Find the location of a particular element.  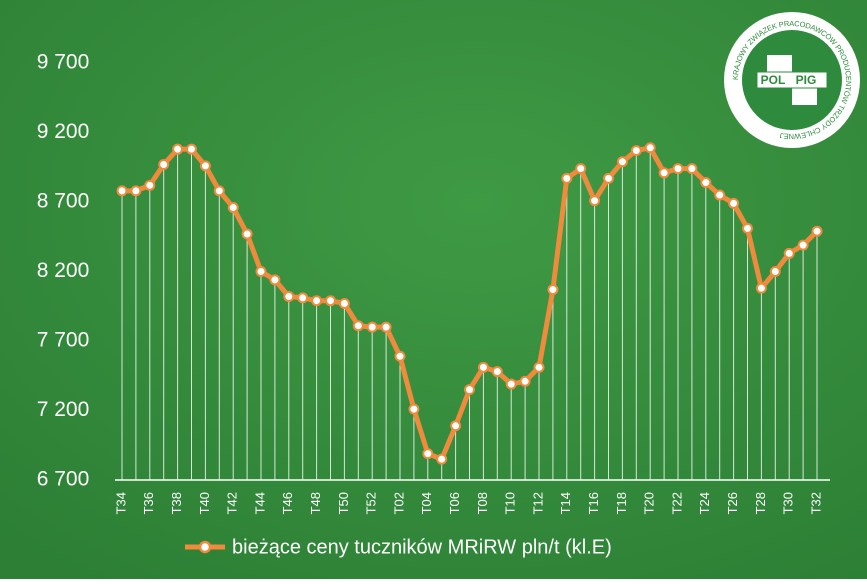

y-tick-label: 8 200 is located at coordinates (63, 270).